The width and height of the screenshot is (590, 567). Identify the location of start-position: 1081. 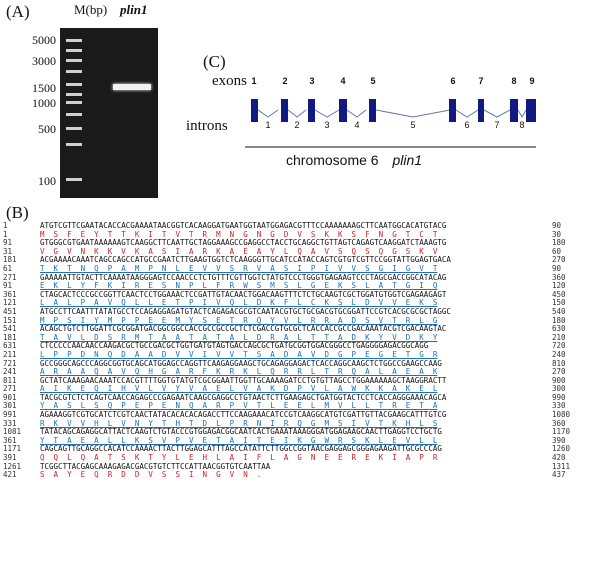
(12, 432).